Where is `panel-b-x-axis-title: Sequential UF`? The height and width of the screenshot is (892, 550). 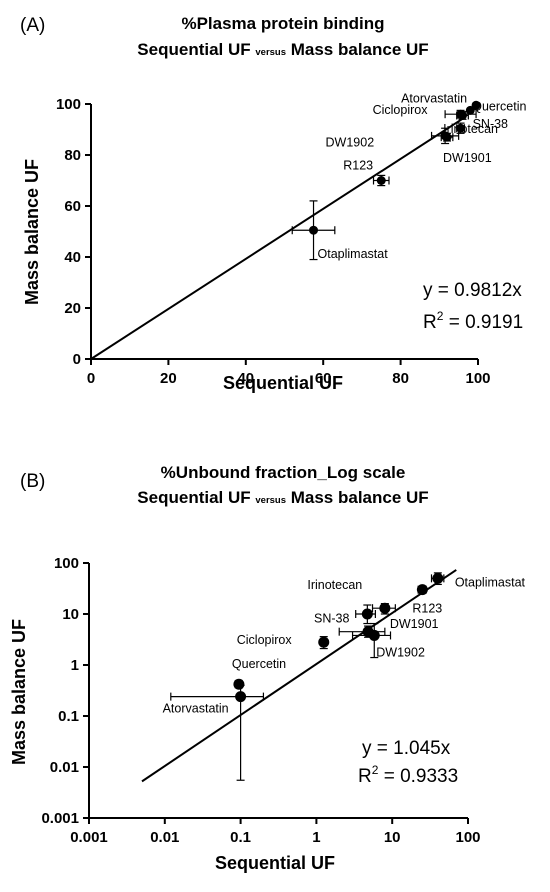 panel-b-x-axis-title: Sequential UF is located at coordinates (275, 863).